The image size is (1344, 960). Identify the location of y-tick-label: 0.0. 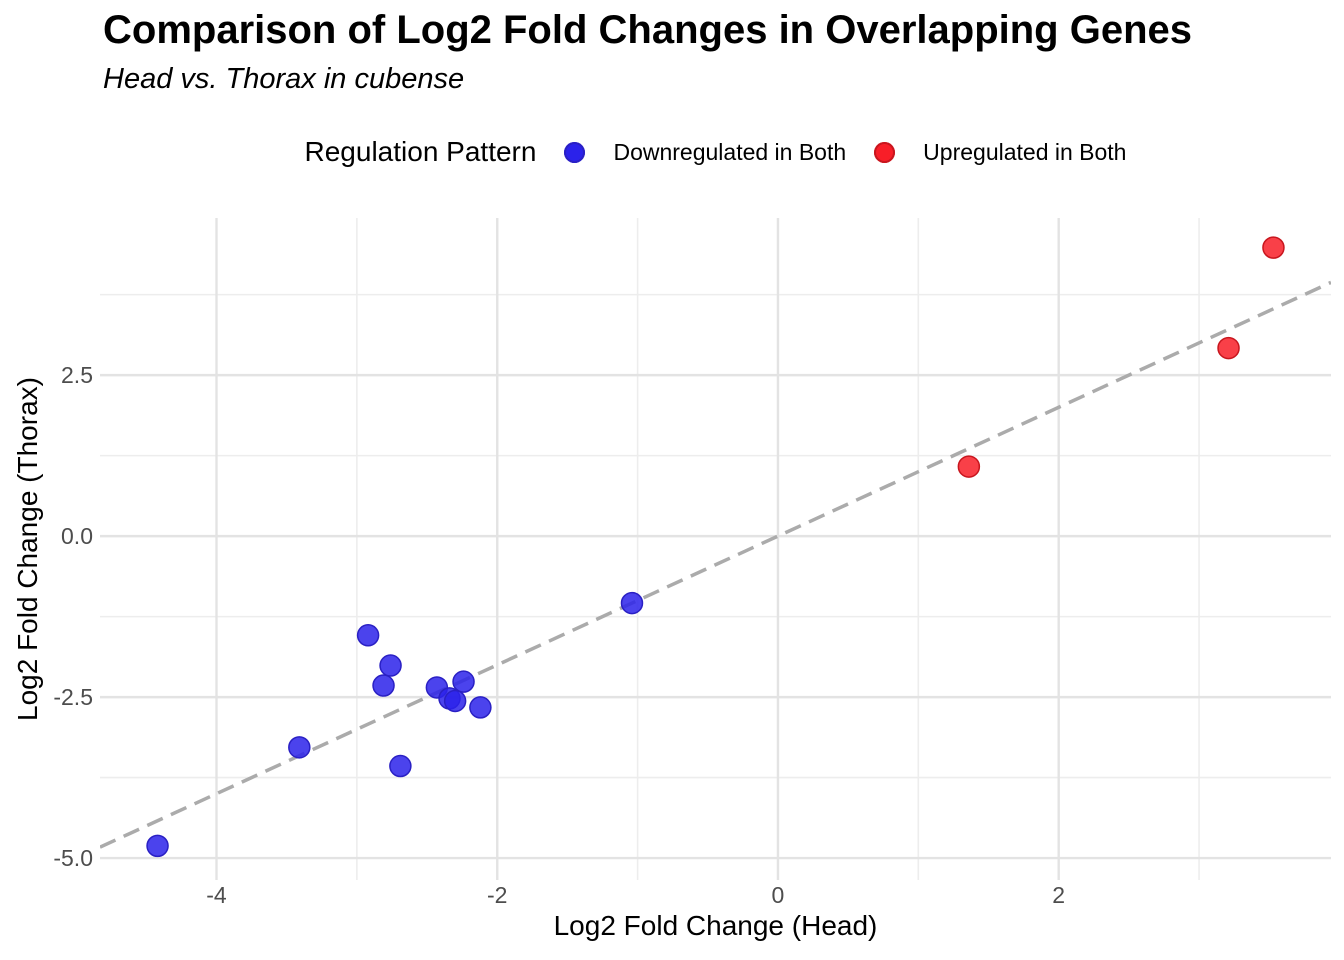
(77, 536).